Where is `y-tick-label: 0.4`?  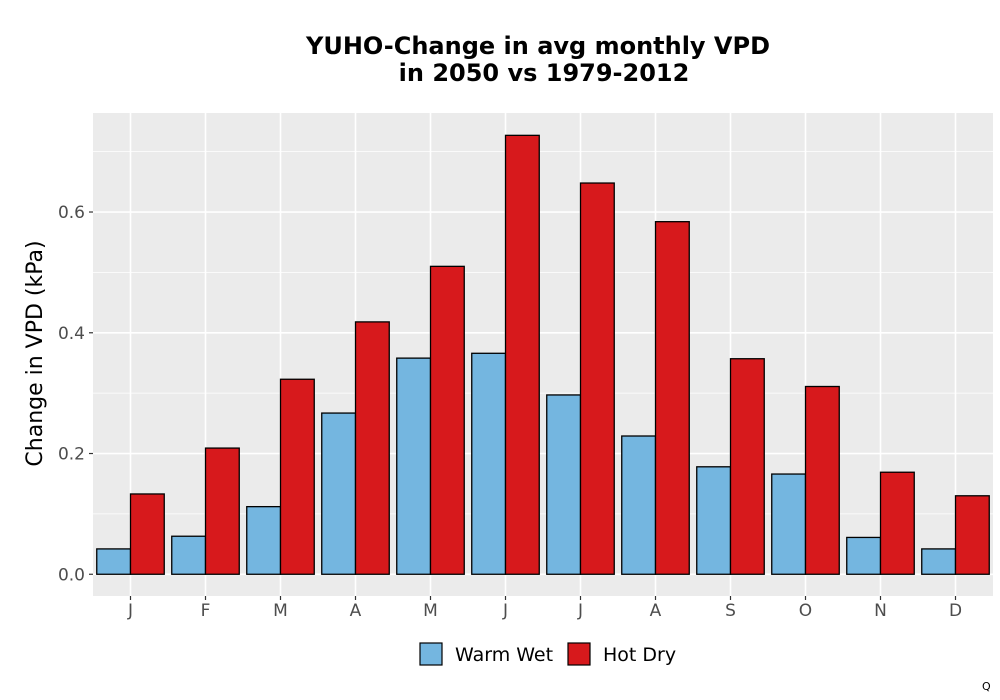 y-tick-label: 0.4 is located at coordinates (71, 334).